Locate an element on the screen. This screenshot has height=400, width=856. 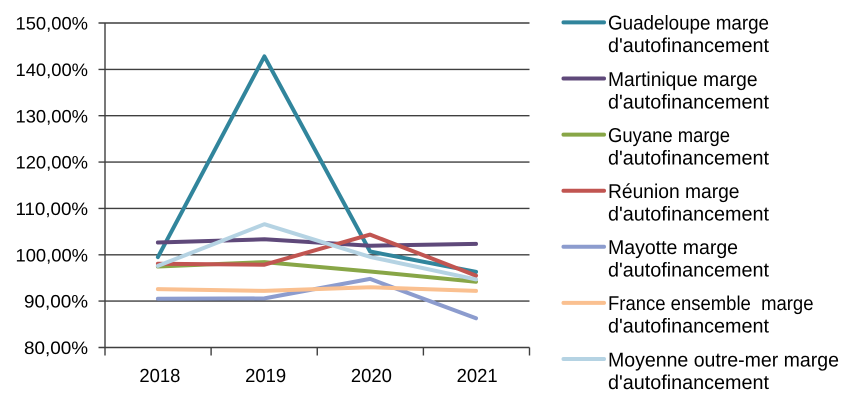
svg-text: 80,00% is located at coordinates (56, 348).